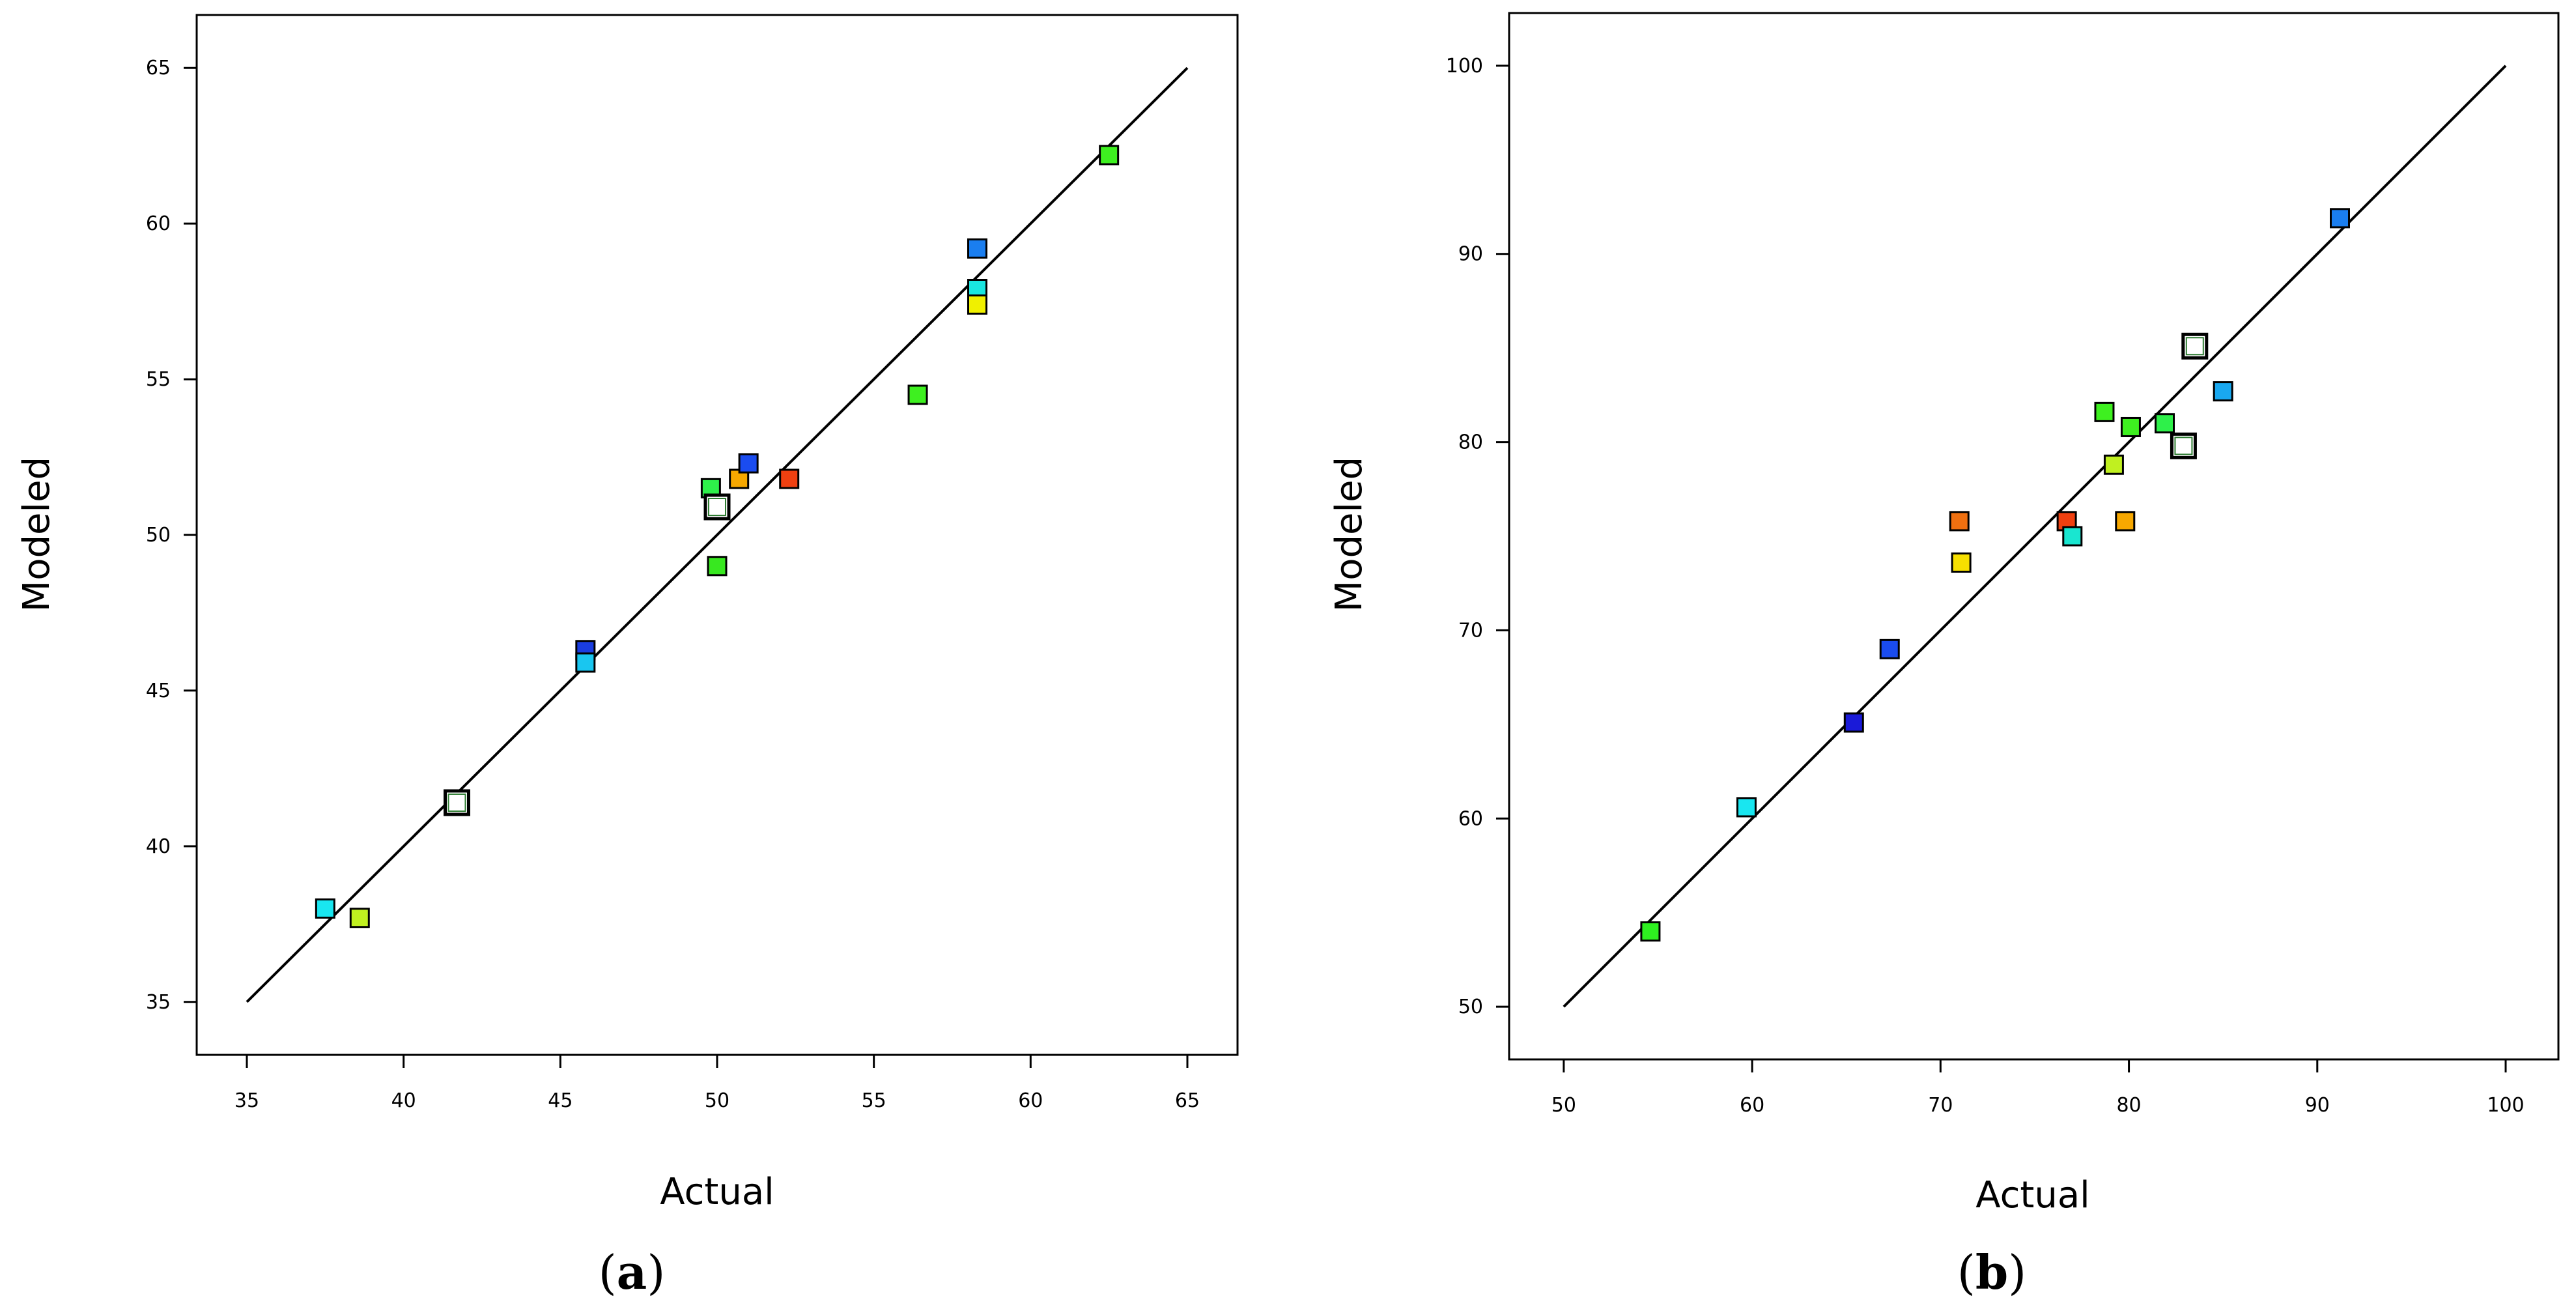 The width and height of the screenshot is (2576, 1307). What do you see at coordinates (158, 691) in the screenshot?
I see `y-tick-label: 45` at bounding box center [158, 691].